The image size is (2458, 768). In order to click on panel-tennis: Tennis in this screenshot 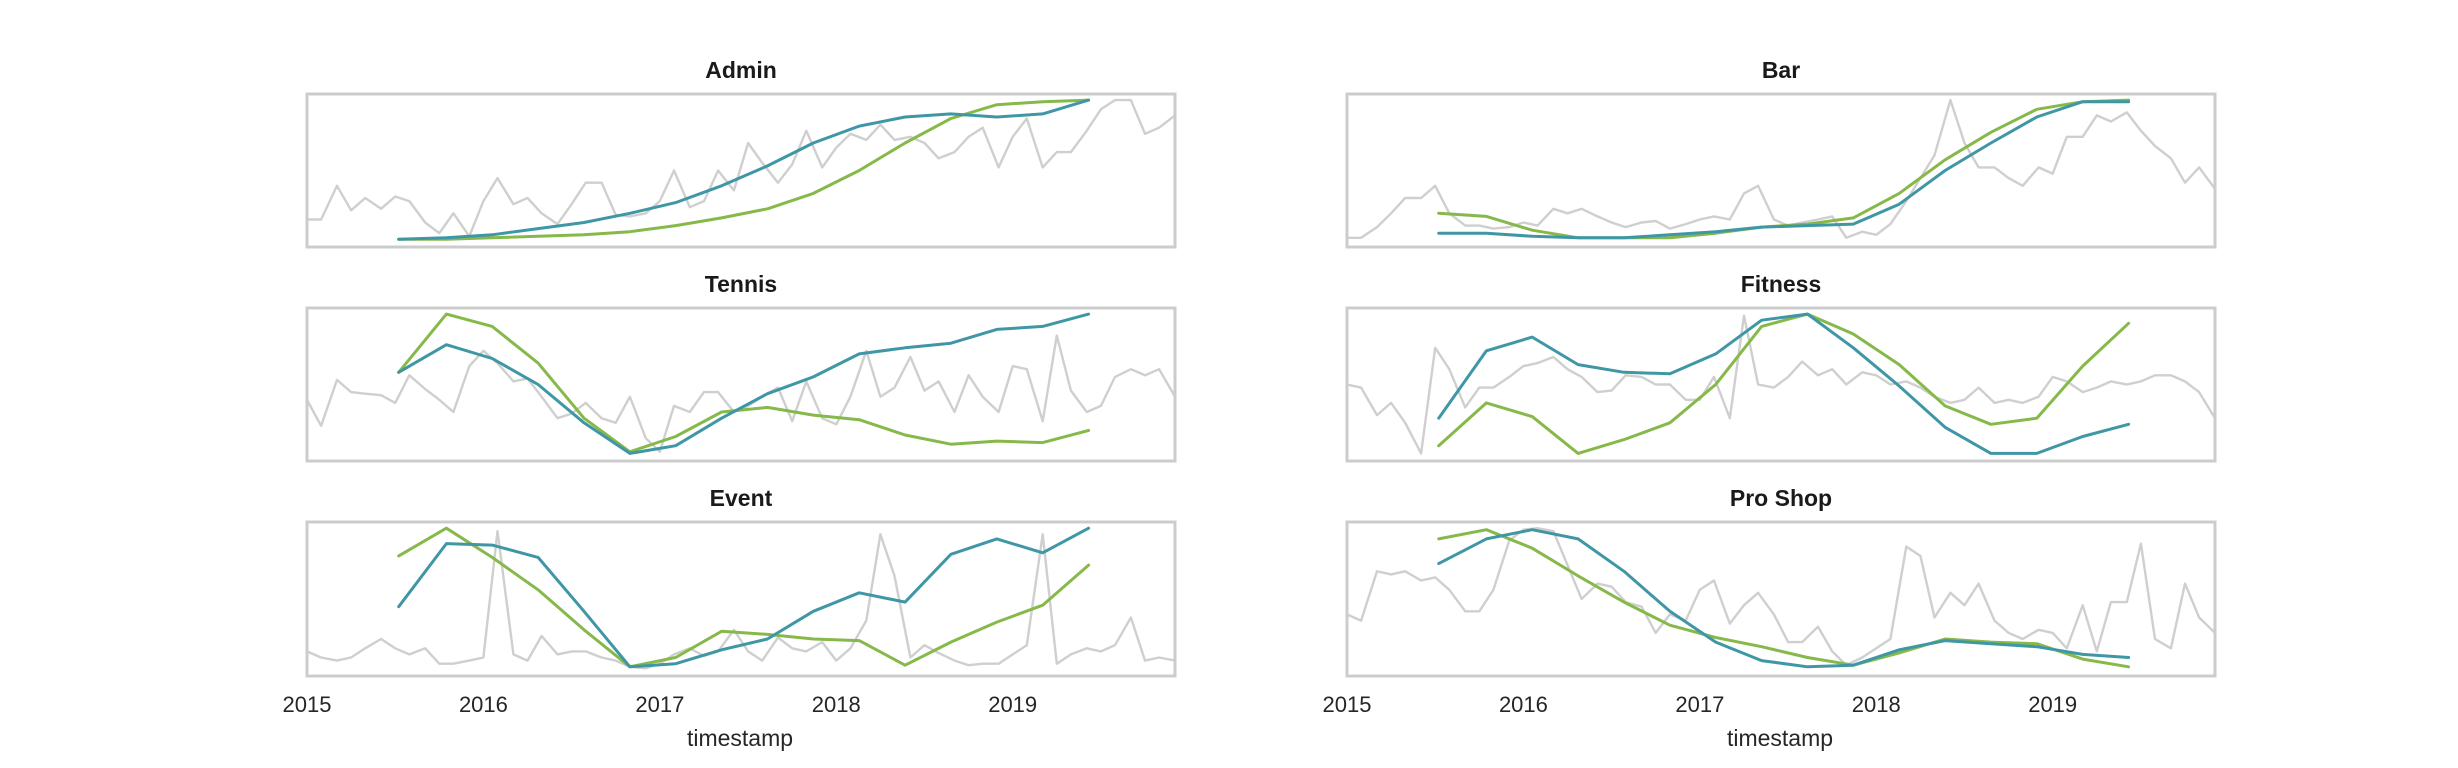, I will do `click(741, 367)`.